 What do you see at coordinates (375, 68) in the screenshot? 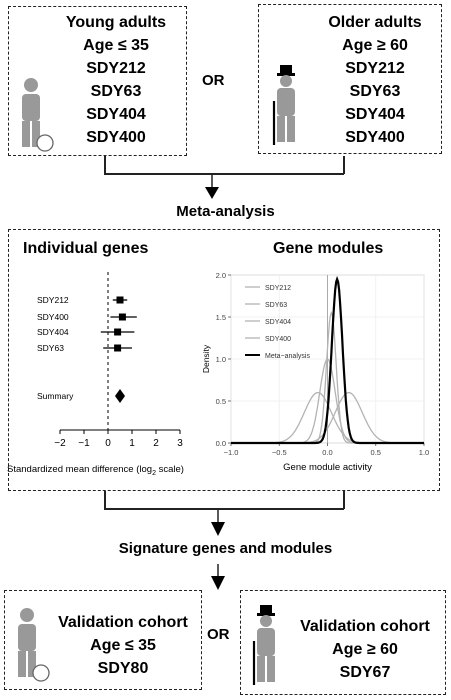
I see `older-study-1: SDY212` at bounding box center [375, 68].